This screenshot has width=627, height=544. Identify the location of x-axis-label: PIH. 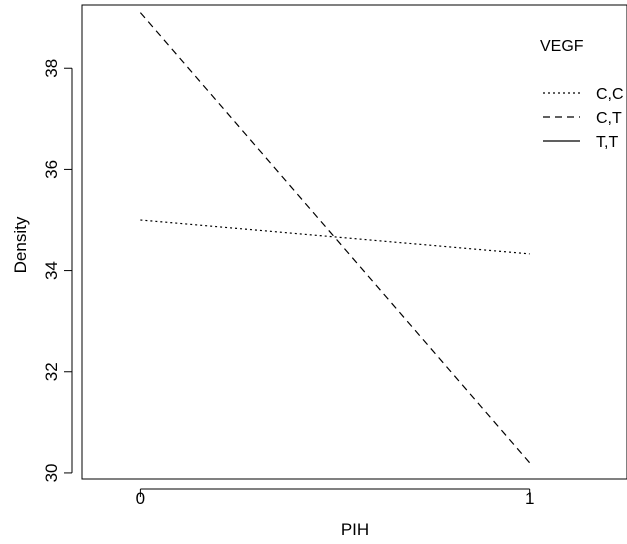
(355, 529).